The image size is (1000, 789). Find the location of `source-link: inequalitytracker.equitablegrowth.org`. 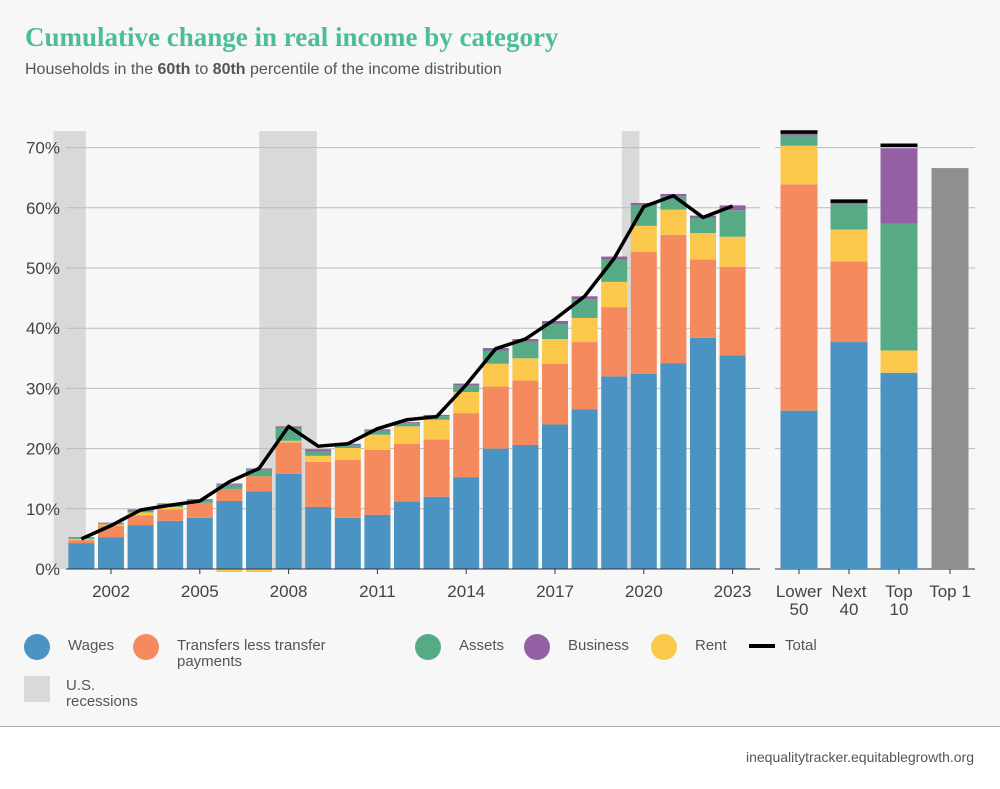

source-link: inequalitytracker.equitablegrowth.org is located at coordinates (859, 757).